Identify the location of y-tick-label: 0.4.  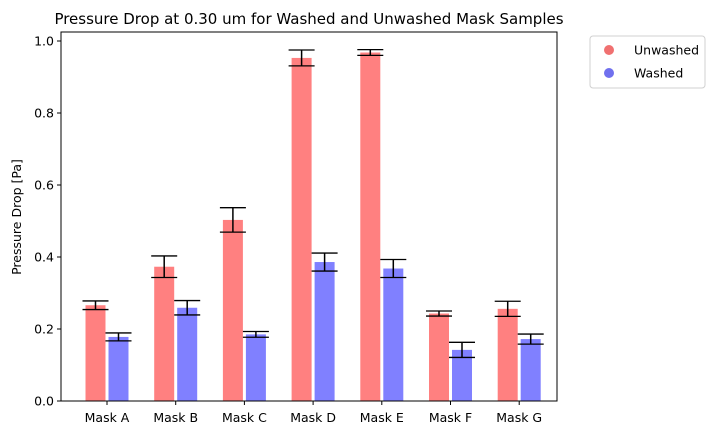
(44, 257).